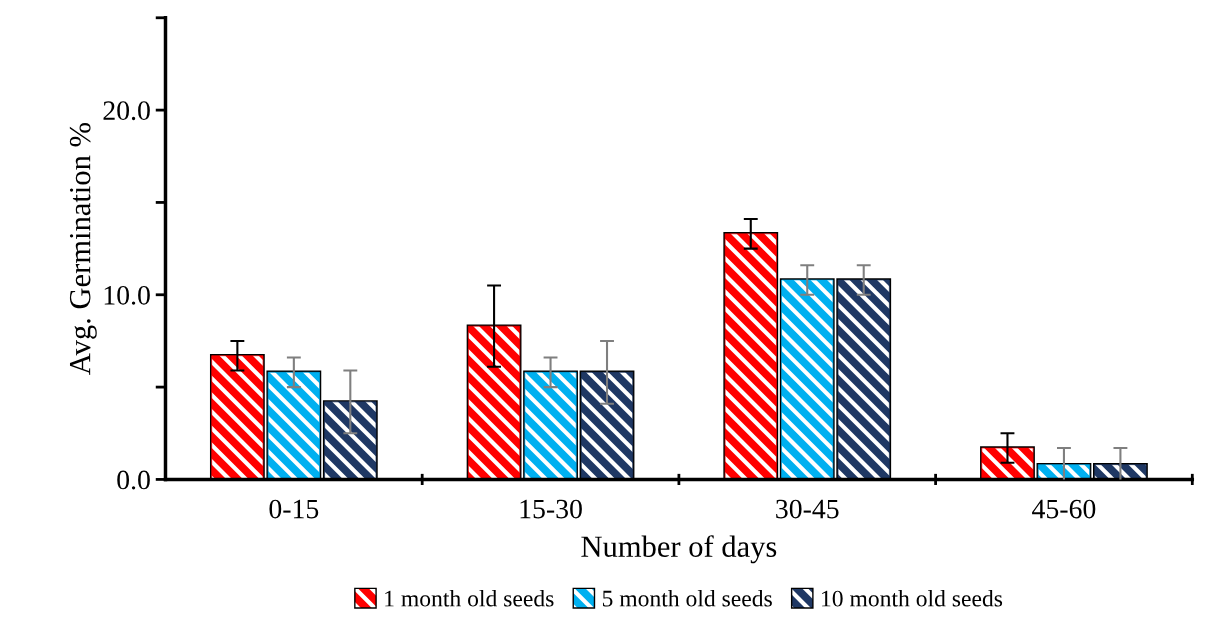  I want to click on y-tick-label: 10.0, so click(127, 295).